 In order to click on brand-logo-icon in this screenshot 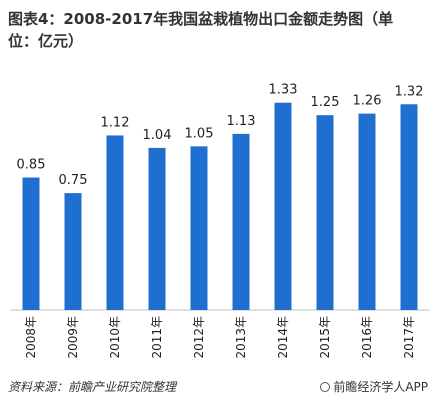, I will do `click(325, 387)`.